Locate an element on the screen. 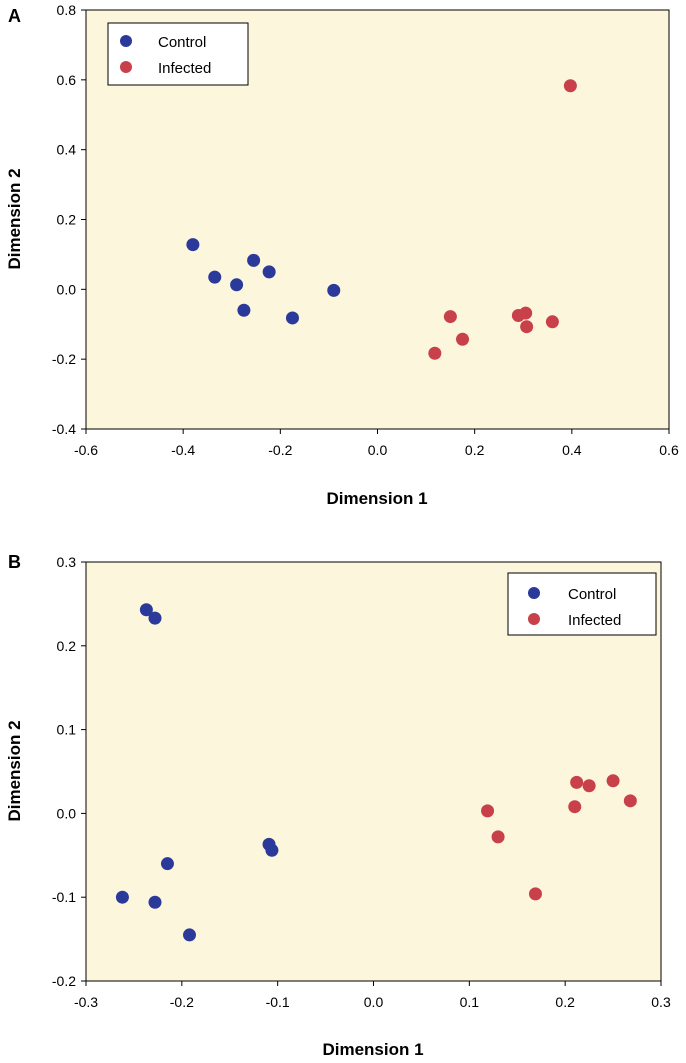 This screenshot has height=1063, width=686. y-tick-label: 0.6 is located at coordinates (67, 80).